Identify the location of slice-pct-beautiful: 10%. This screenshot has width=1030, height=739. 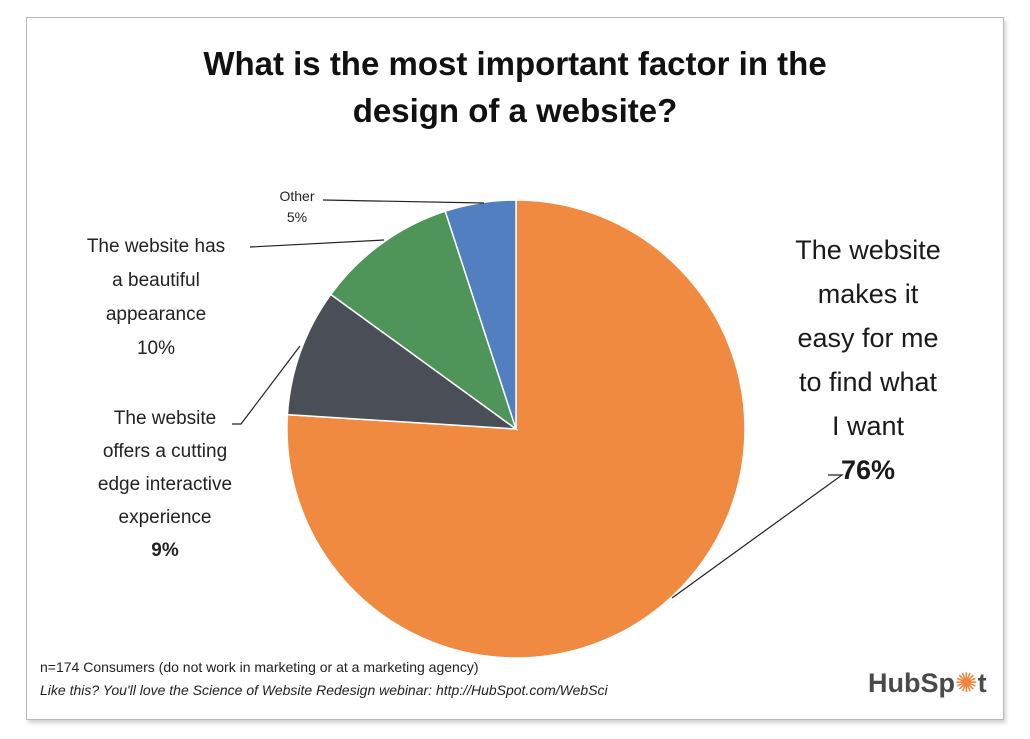
(156, 348).